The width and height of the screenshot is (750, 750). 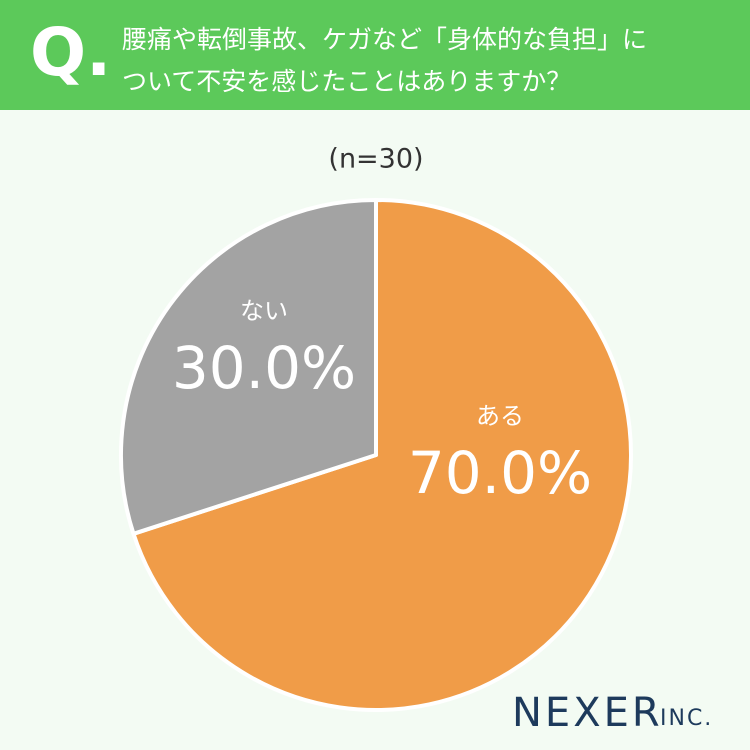 What do you see at coordinates (71, 52) in the screenshot?
I see `question-mark: Q.` at bounding box center [71, 52].